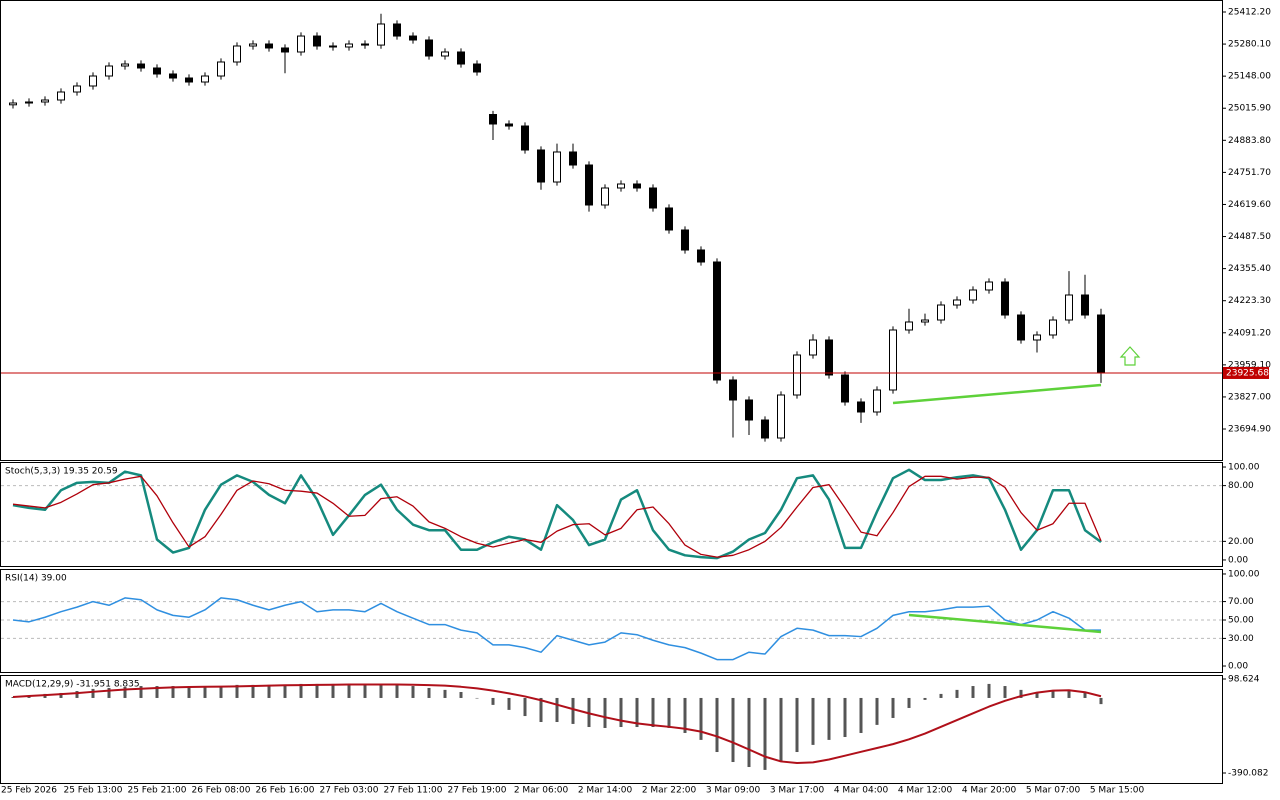  What do you see at coordinates (1241, 486) in the screenshot?
I see `y-tick-label: 80.00` at bounding box center [1241, 486].